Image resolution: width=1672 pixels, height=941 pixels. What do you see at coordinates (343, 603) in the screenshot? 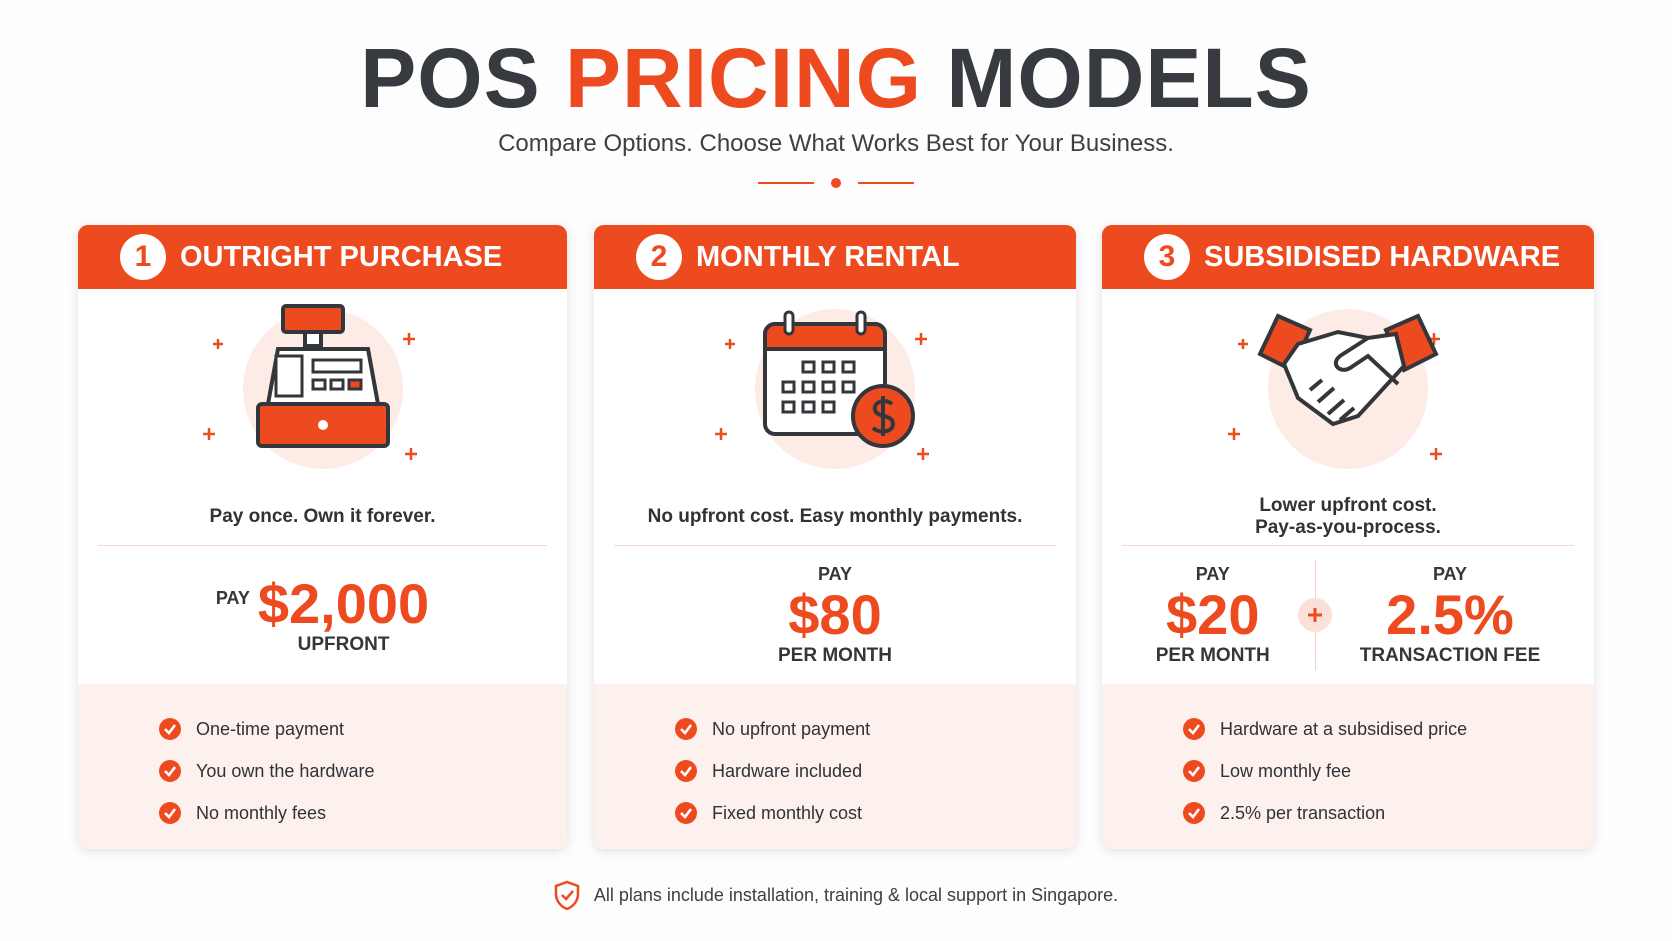
I see `price-amount: $2,000` at bounding box center [343, 603].